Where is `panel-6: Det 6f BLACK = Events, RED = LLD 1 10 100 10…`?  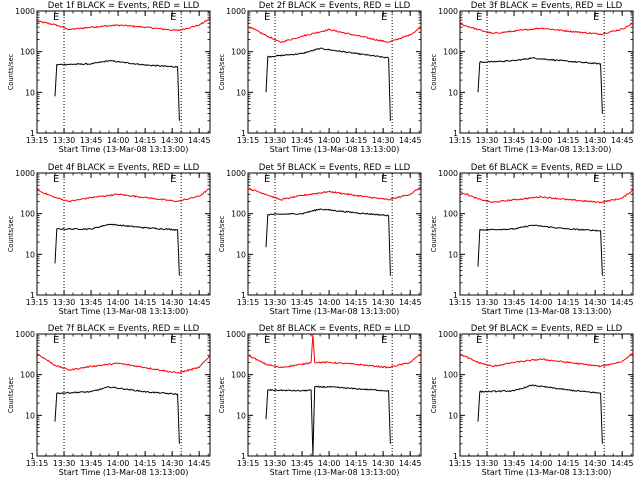
panel-6: Det 6f BLACK = Events, RED = LLD 1 10 100 10… is located at coordinates (532, 239).